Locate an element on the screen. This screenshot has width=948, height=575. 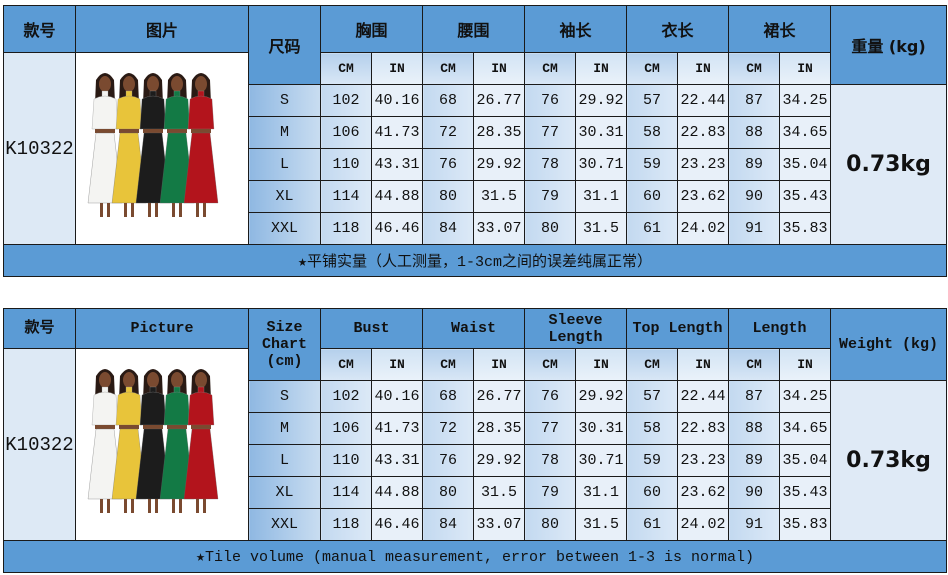
measurement-value: 23.62 is located at coordinates (703, 196).